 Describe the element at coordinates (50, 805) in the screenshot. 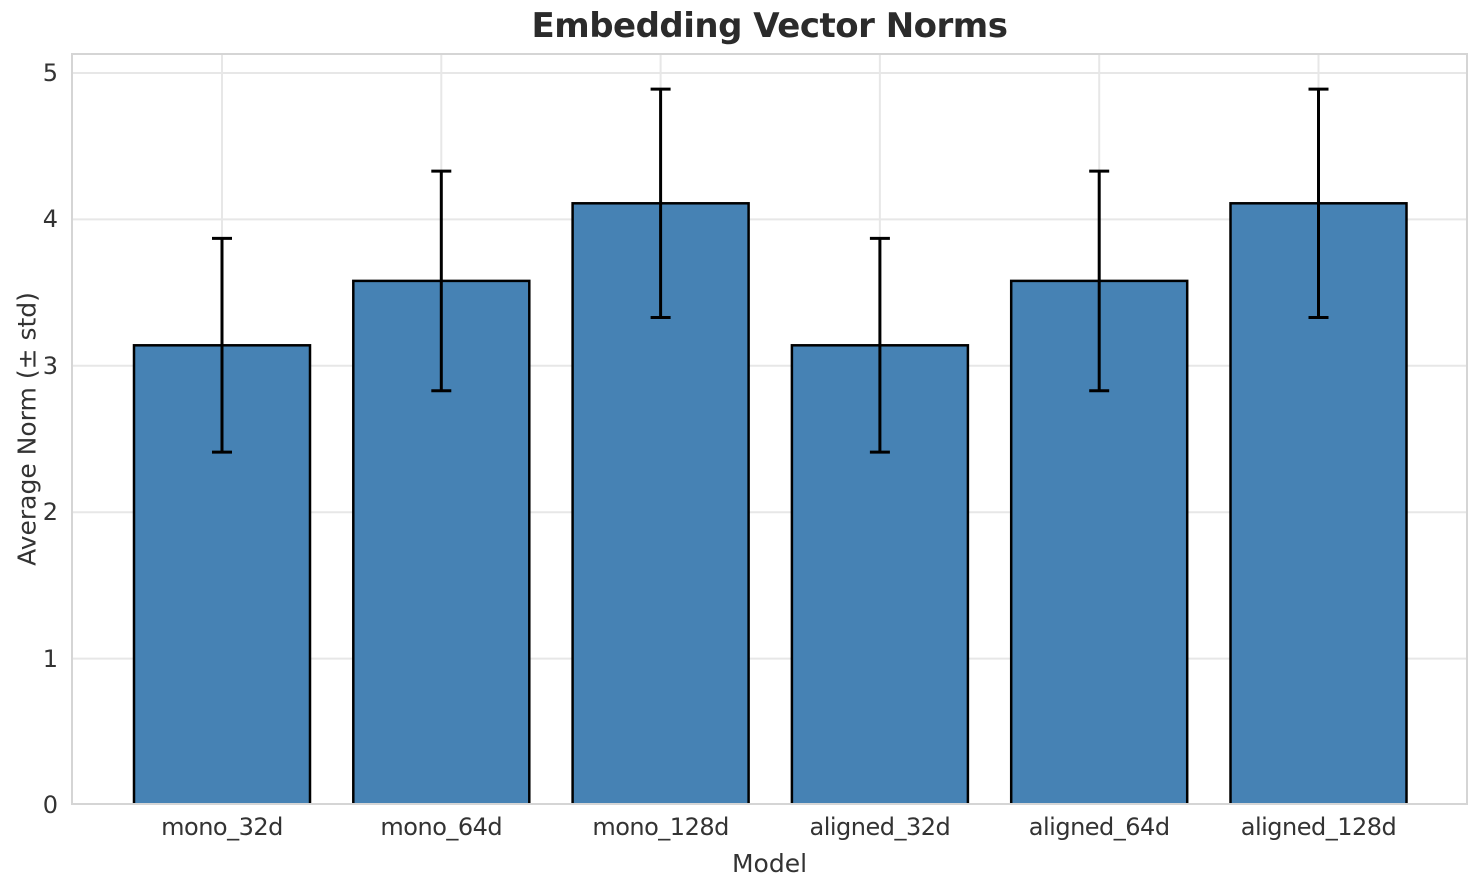

I see `y-tick-label: 0` at that location.